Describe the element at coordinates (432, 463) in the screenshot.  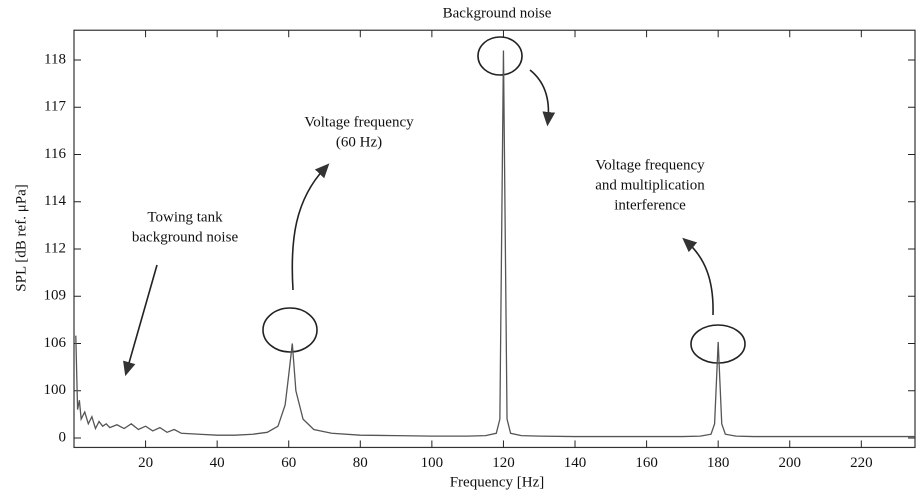
I see `x-tick-label: 100` at that location.